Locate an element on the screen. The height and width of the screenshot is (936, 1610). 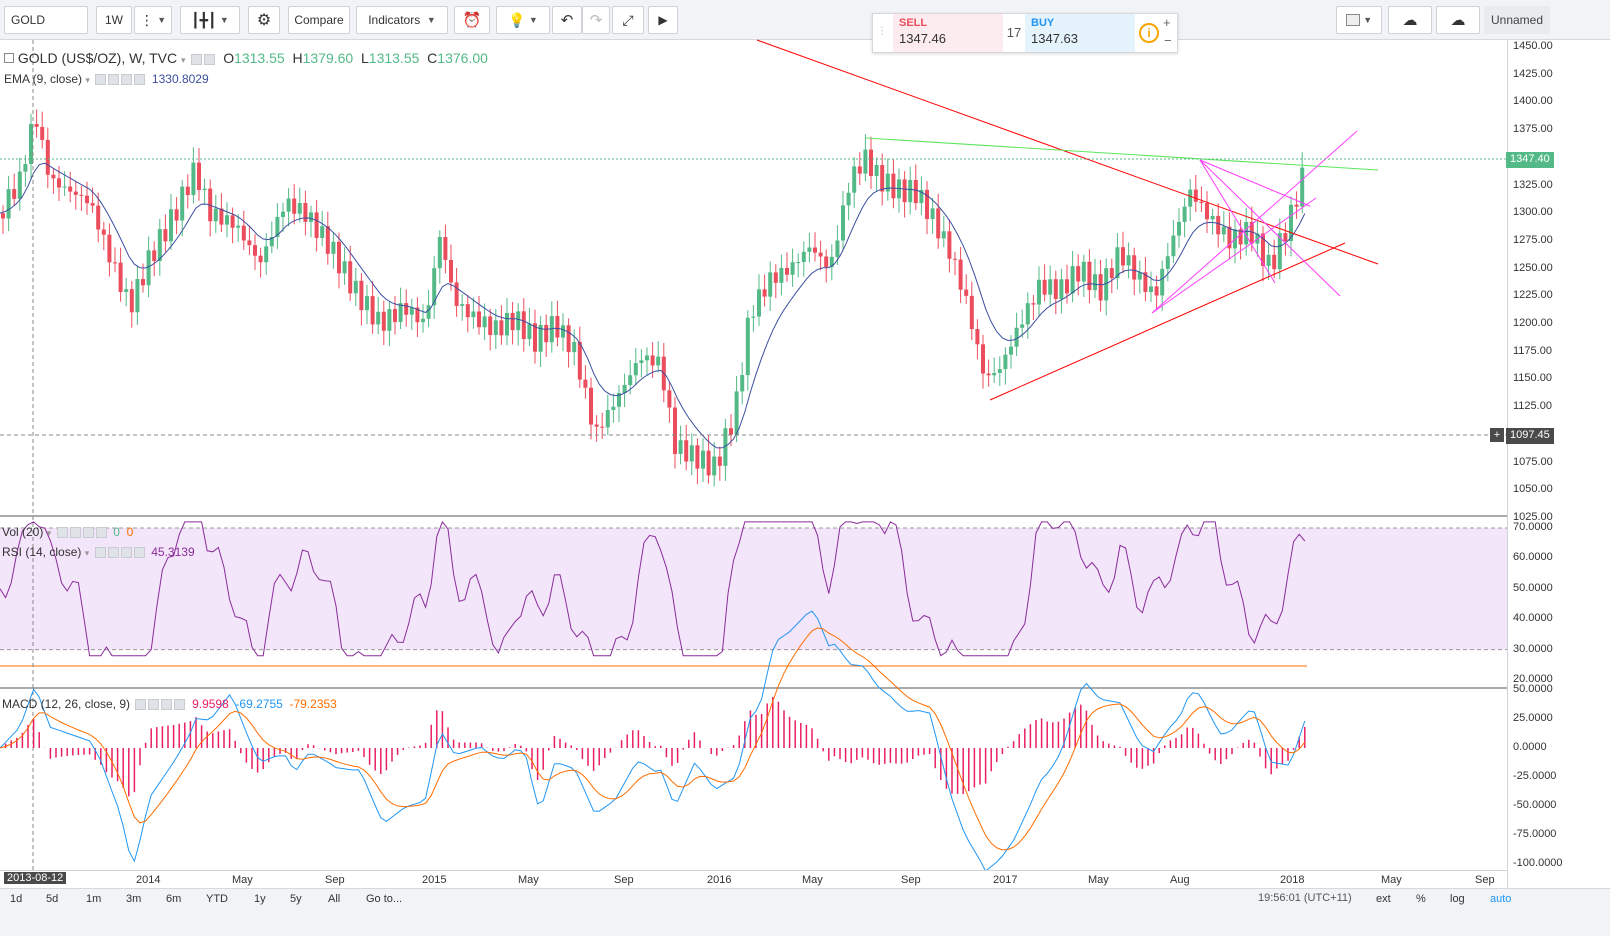
time-axis-label: Aug is located at coordinates (1180, 880).